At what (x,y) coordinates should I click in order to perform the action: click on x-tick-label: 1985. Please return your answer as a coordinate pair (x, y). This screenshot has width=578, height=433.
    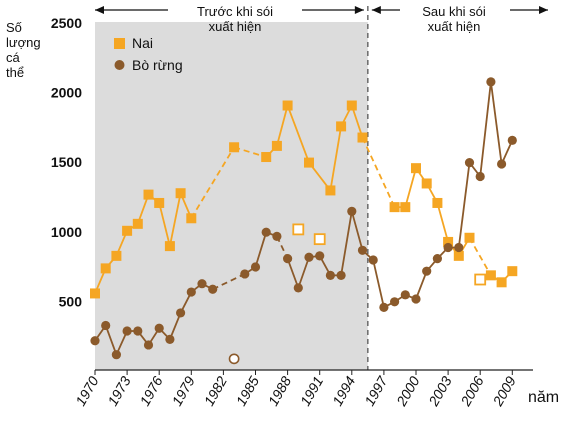
    Looking at the image, I should click on (248, 390).